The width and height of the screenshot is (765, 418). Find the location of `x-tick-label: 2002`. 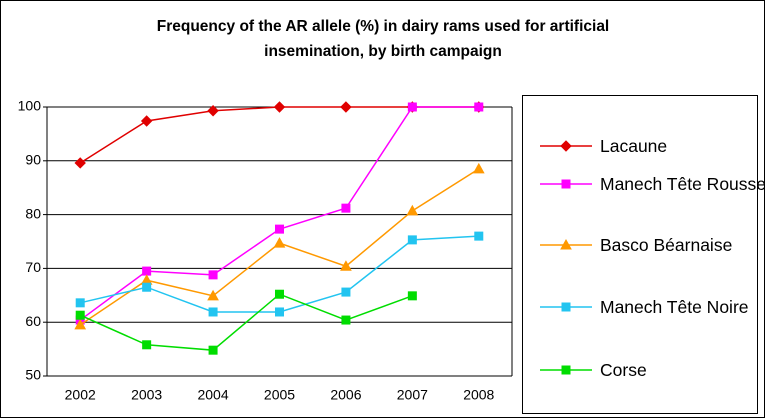

x-tick-label: 2002 is located at coordinates (80, 395).